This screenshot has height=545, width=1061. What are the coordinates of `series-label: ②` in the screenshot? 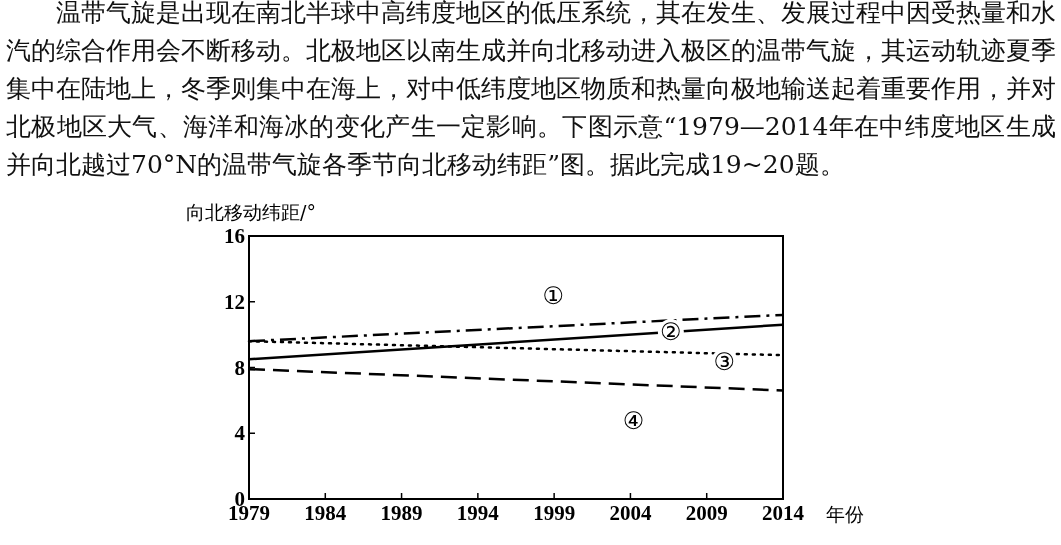 It's located at (671, 332).